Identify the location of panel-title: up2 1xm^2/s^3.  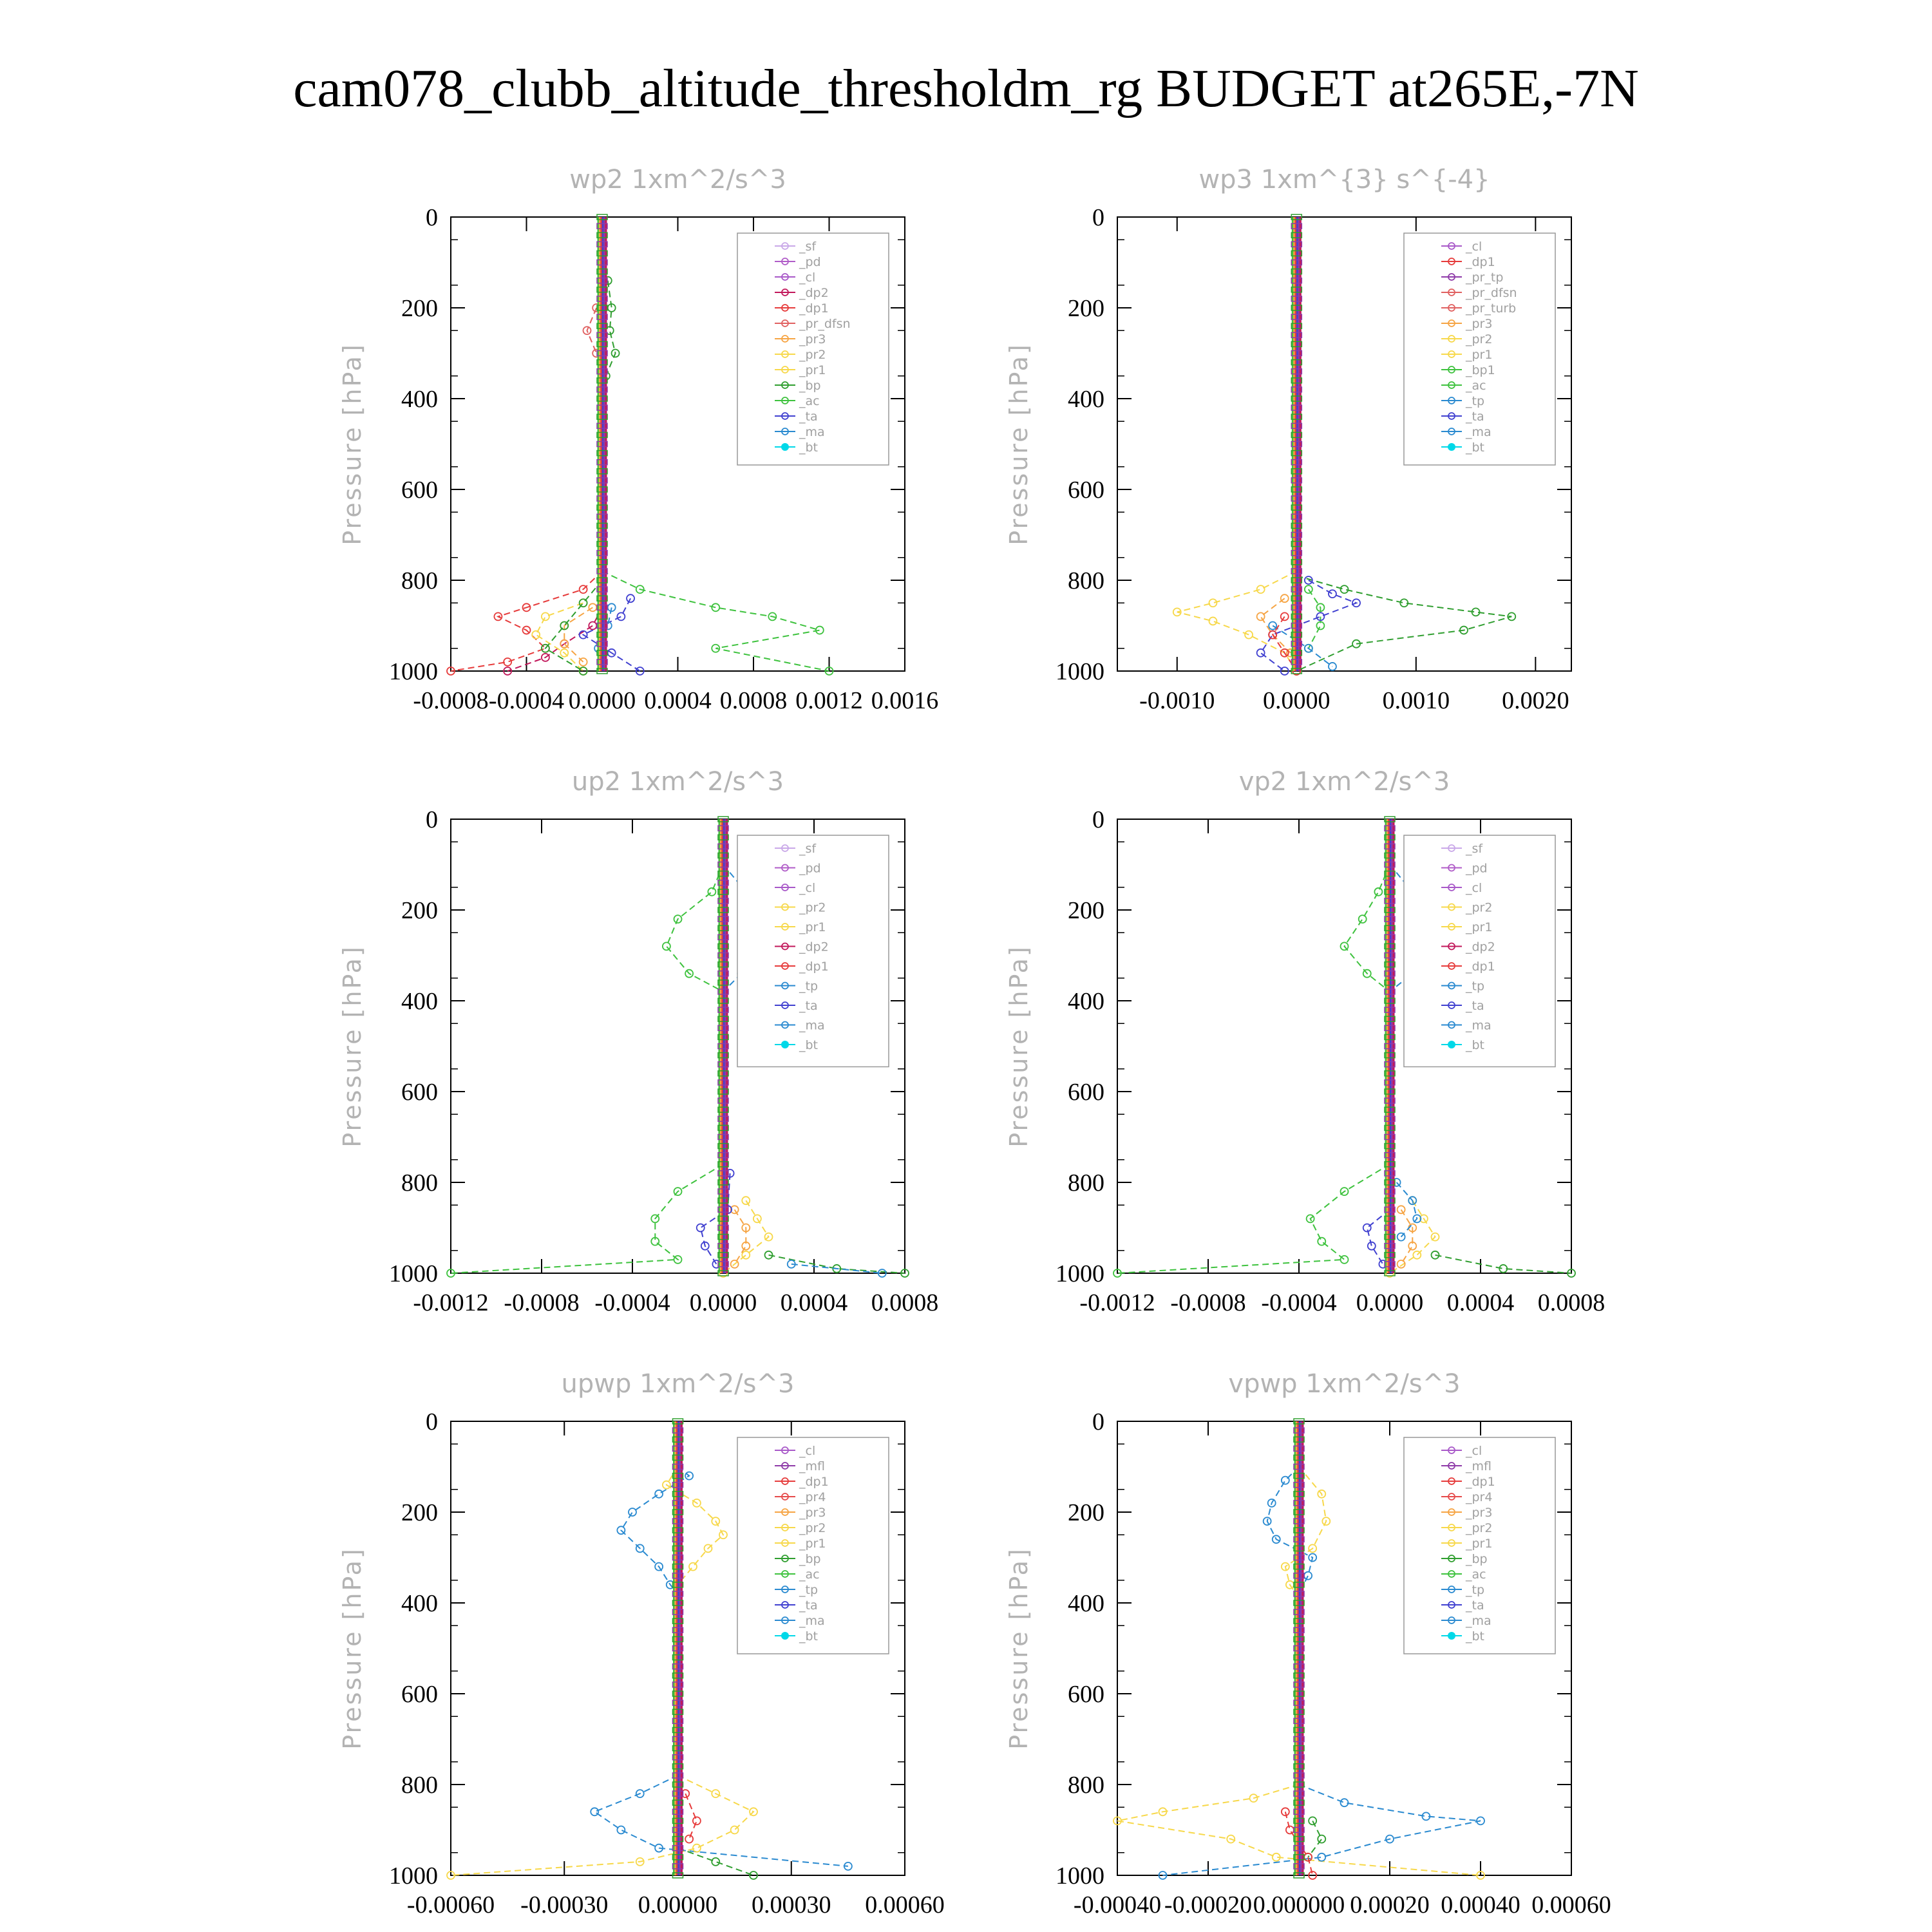
(678, 782).